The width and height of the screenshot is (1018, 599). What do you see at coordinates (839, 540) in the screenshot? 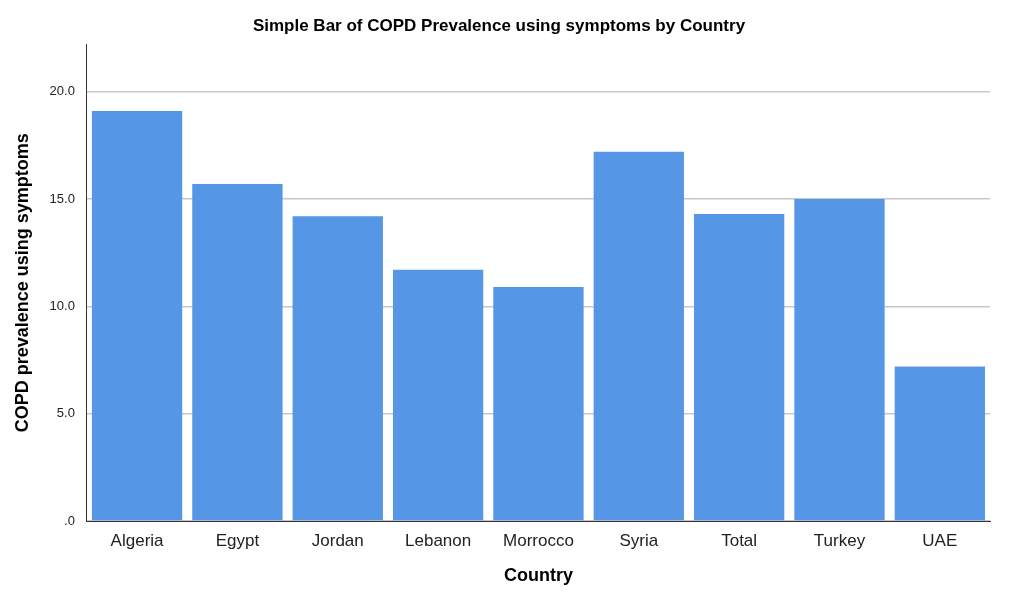
I see `x-tick-label: Turkey` at bounding box center [839, 540].